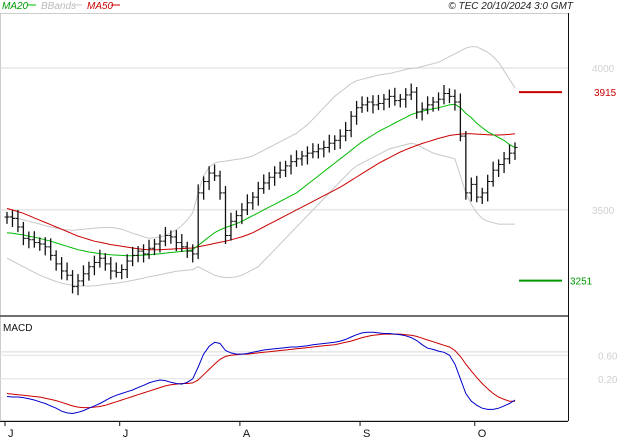  I want to click on month-label-4: O, so click(482, 434).